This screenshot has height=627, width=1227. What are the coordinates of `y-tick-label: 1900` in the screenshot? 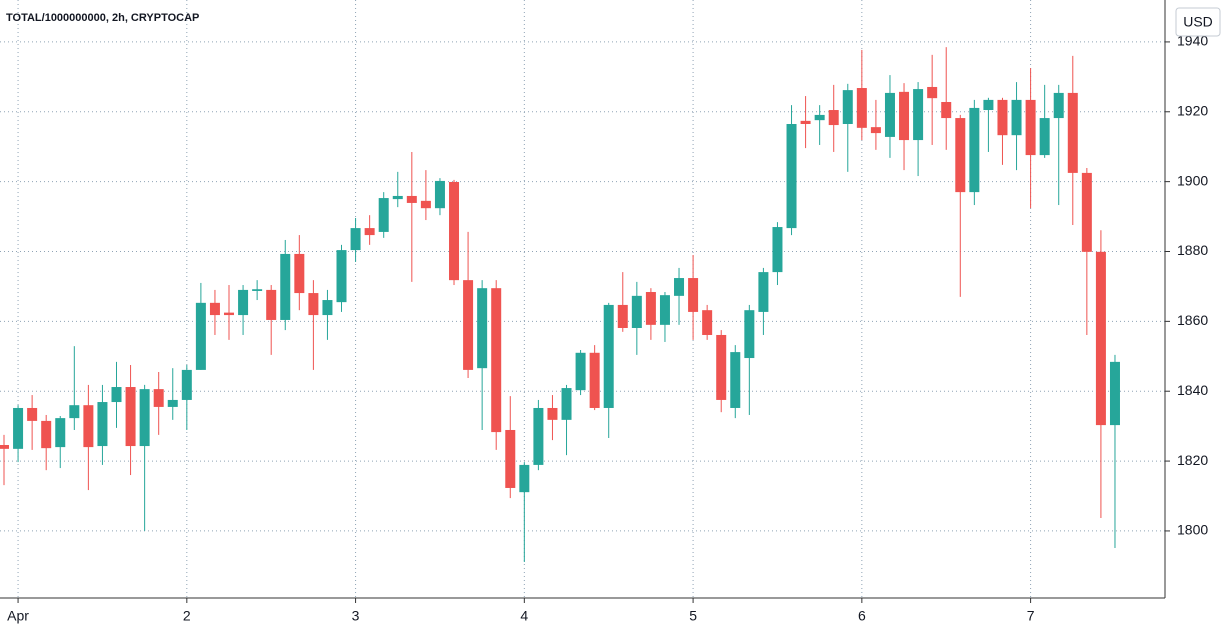 It's located at (1192, 180).